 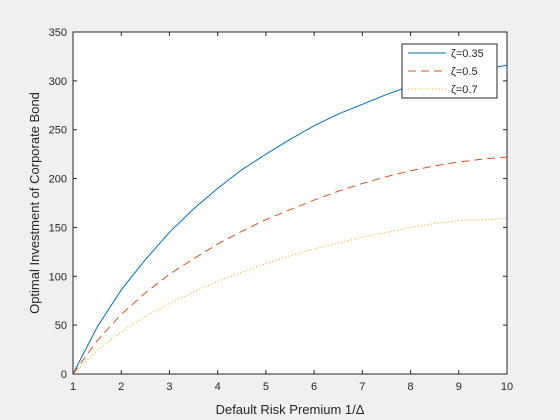 What do you see at coordinates (218, 387) in the screenshot?
I see `x-tick-label: 4` at bounding box center [218, 387].